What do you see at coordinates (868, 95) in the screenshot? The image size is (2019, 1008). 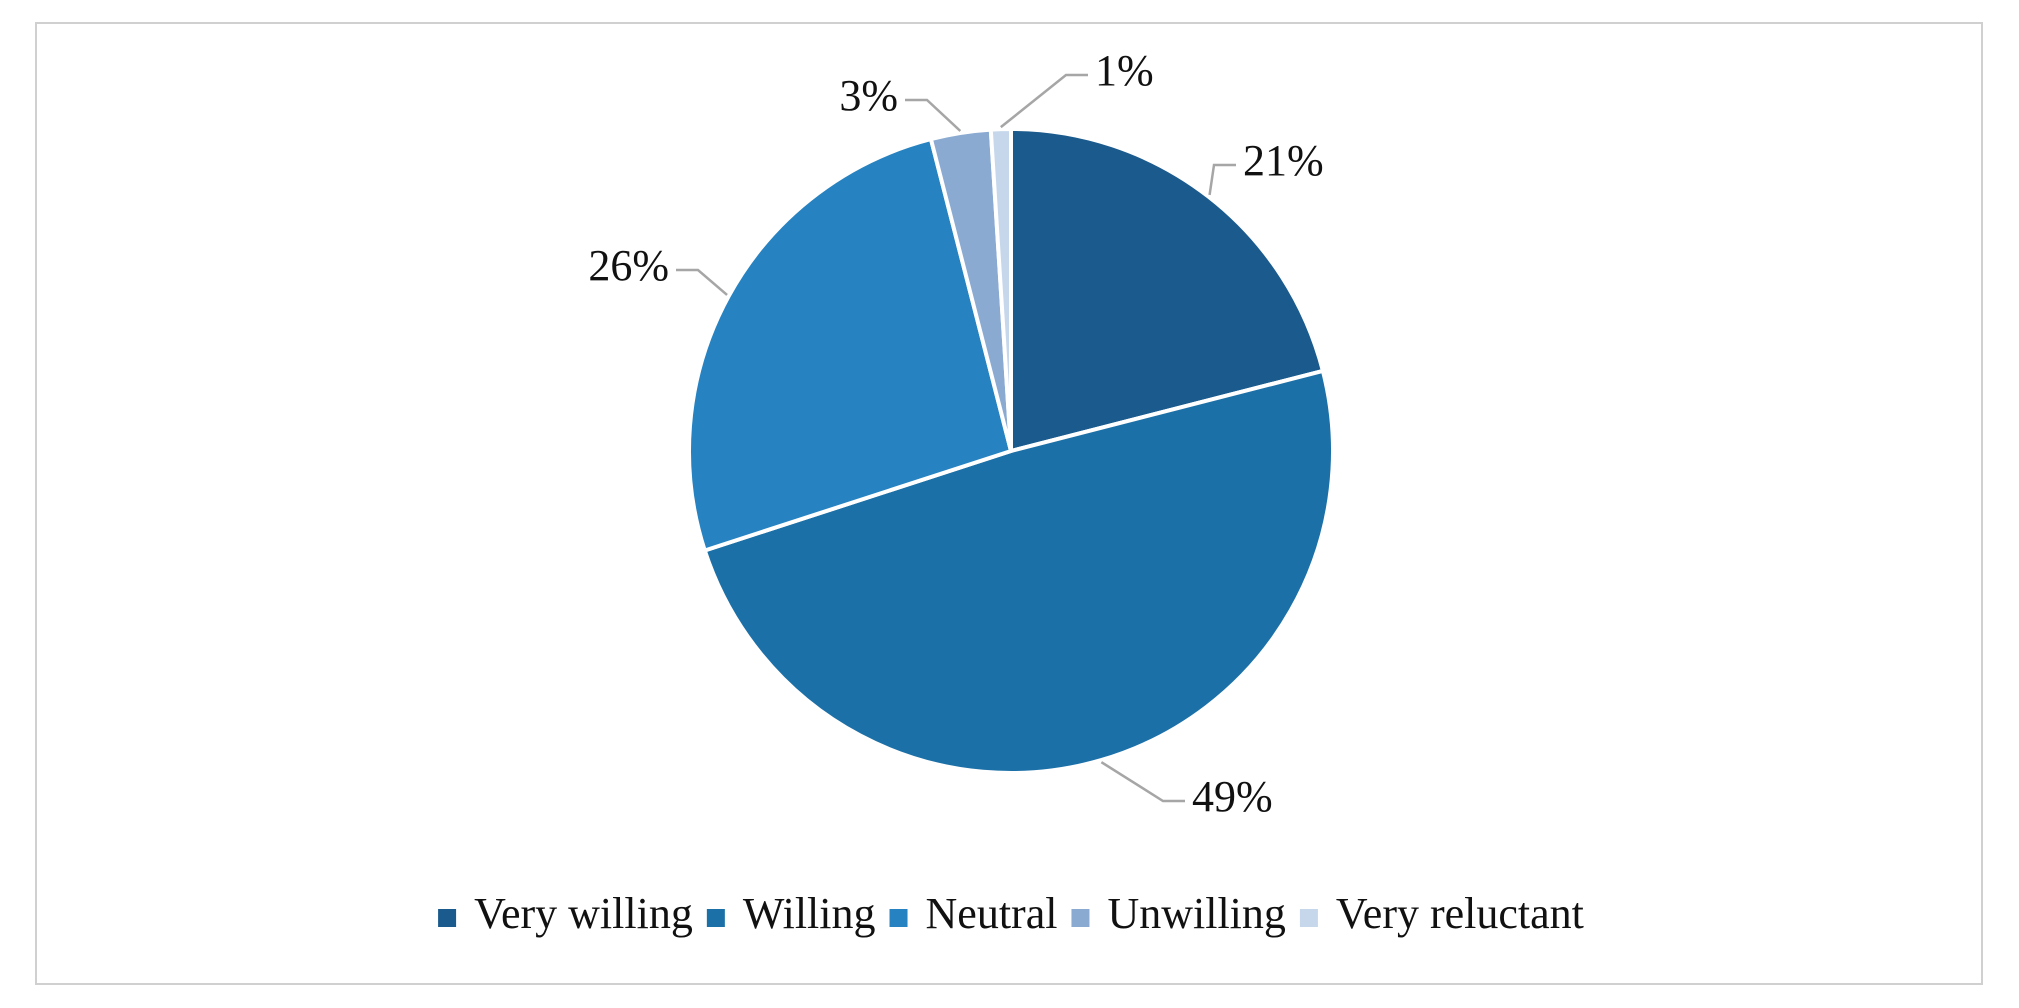 I see `data-label: 3%` at bounding box center [868, 95].